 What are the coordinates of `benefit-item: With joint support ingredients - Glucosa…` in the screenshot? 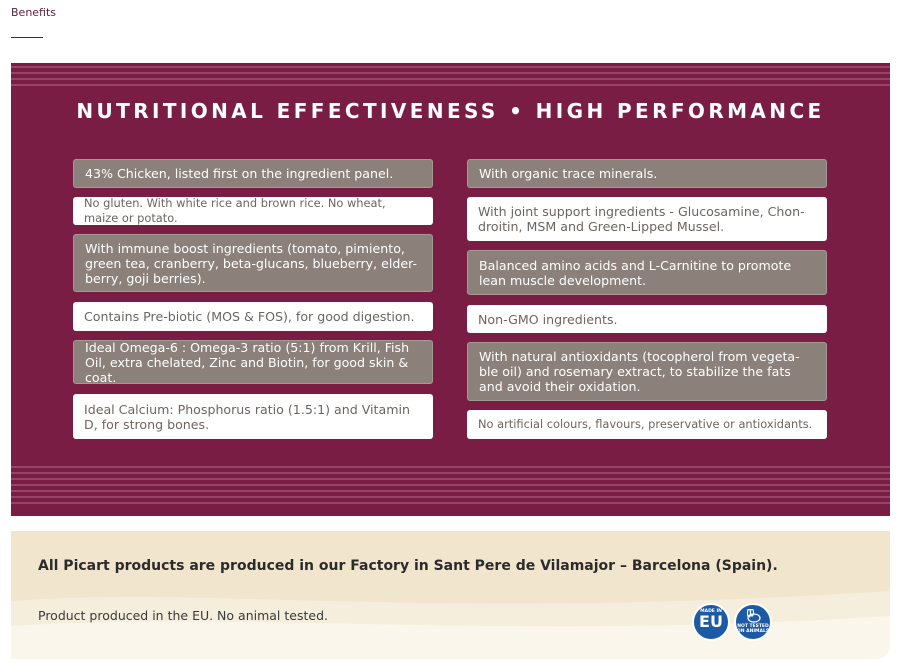 It's located at (647, 219).